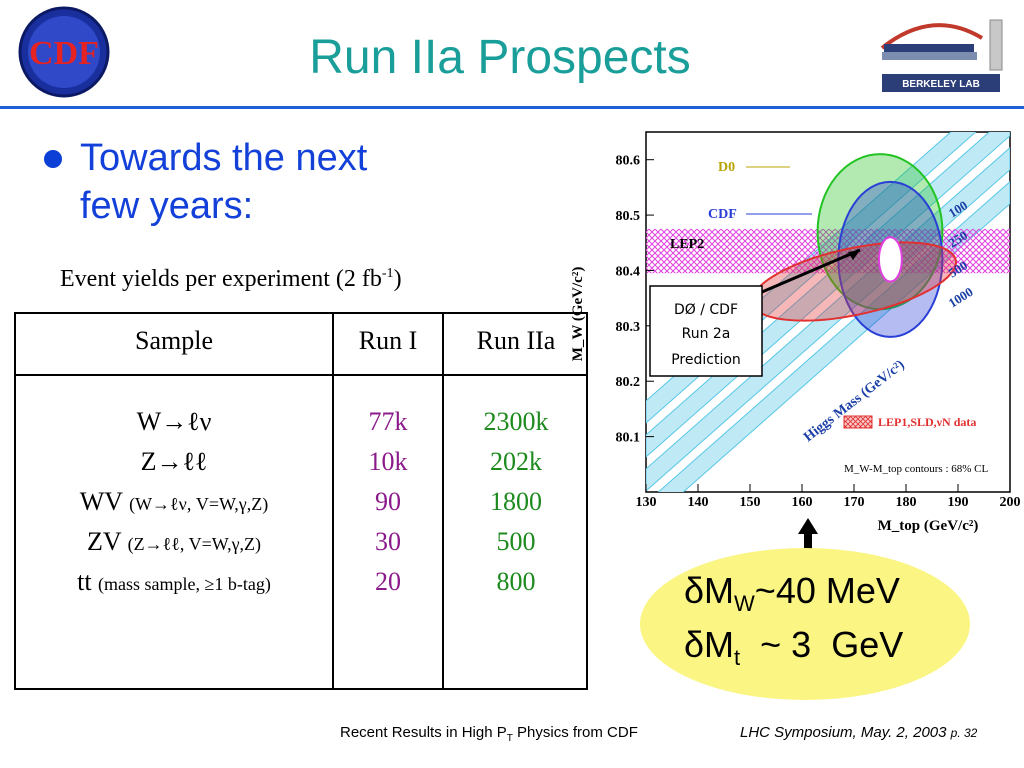 The image size is (1024, 768). Describe the element at coordinates (397, 279) in the screenshot. I see `caption-suffix: )` at that location.